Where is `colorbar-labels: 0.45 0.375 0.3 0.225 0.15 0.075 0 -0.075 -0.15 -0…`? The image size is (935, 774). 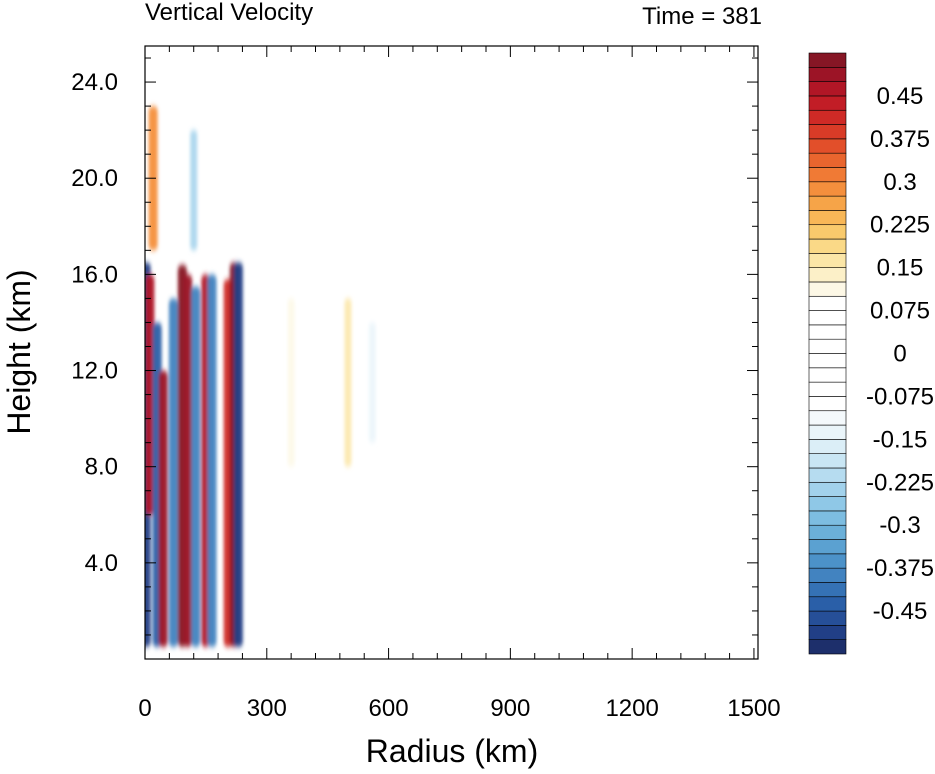 colorbar-labels: 0.45 0.375 0.3 0.225 0.15 0.075 0 -0.075 -0.15 -0… is located at coordinates (900, 354).